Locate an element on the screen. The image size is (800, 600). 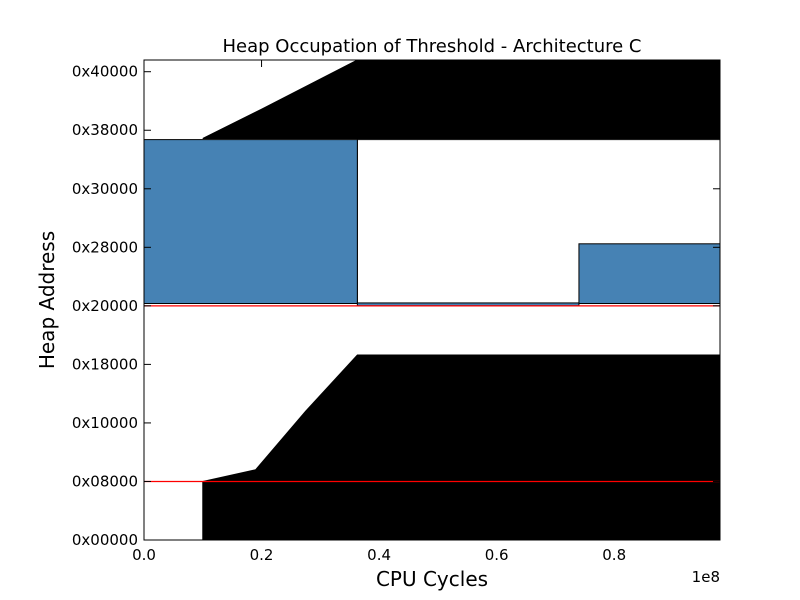
x-tick-label-1: 0.2 is located at coordinates (262, 555).